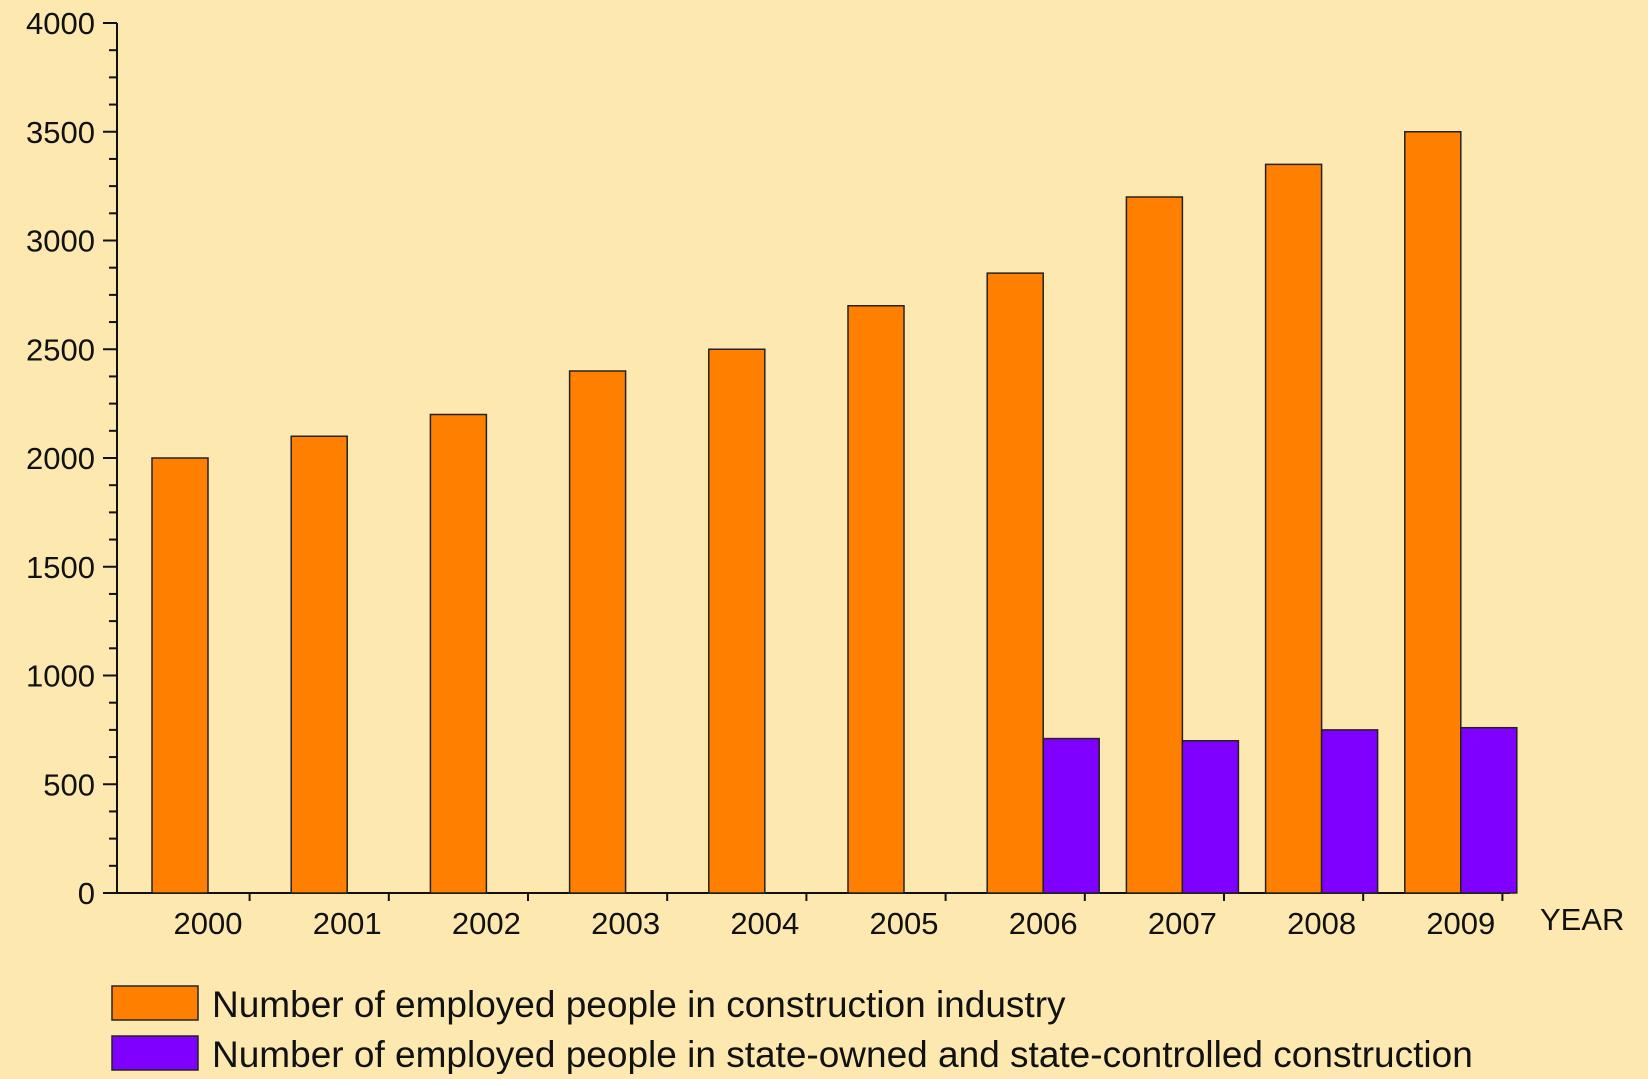 This screenshot has height=1079, width=1648. Describe the element at coordinates (60, 676) in the screenshot. I see `y-tick-label: 1000` at that location.